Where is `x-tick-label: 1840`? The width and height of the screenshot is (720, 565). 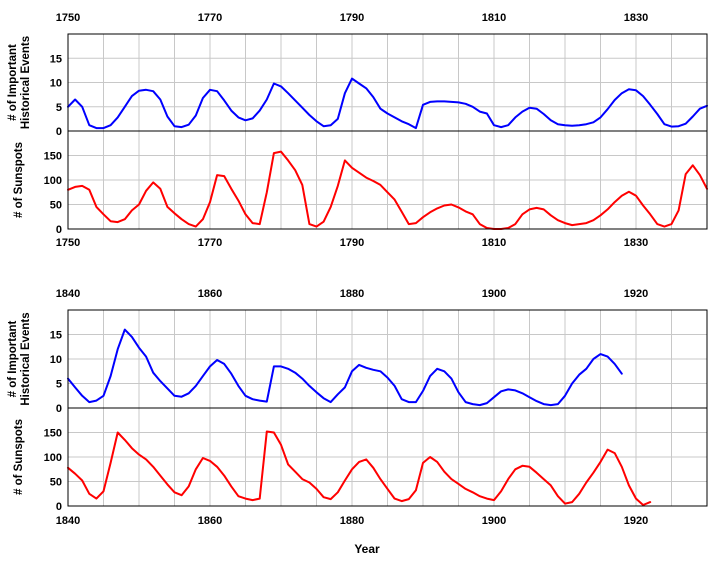
x-tick-label: 1840 is located at coordinates (68, 521).